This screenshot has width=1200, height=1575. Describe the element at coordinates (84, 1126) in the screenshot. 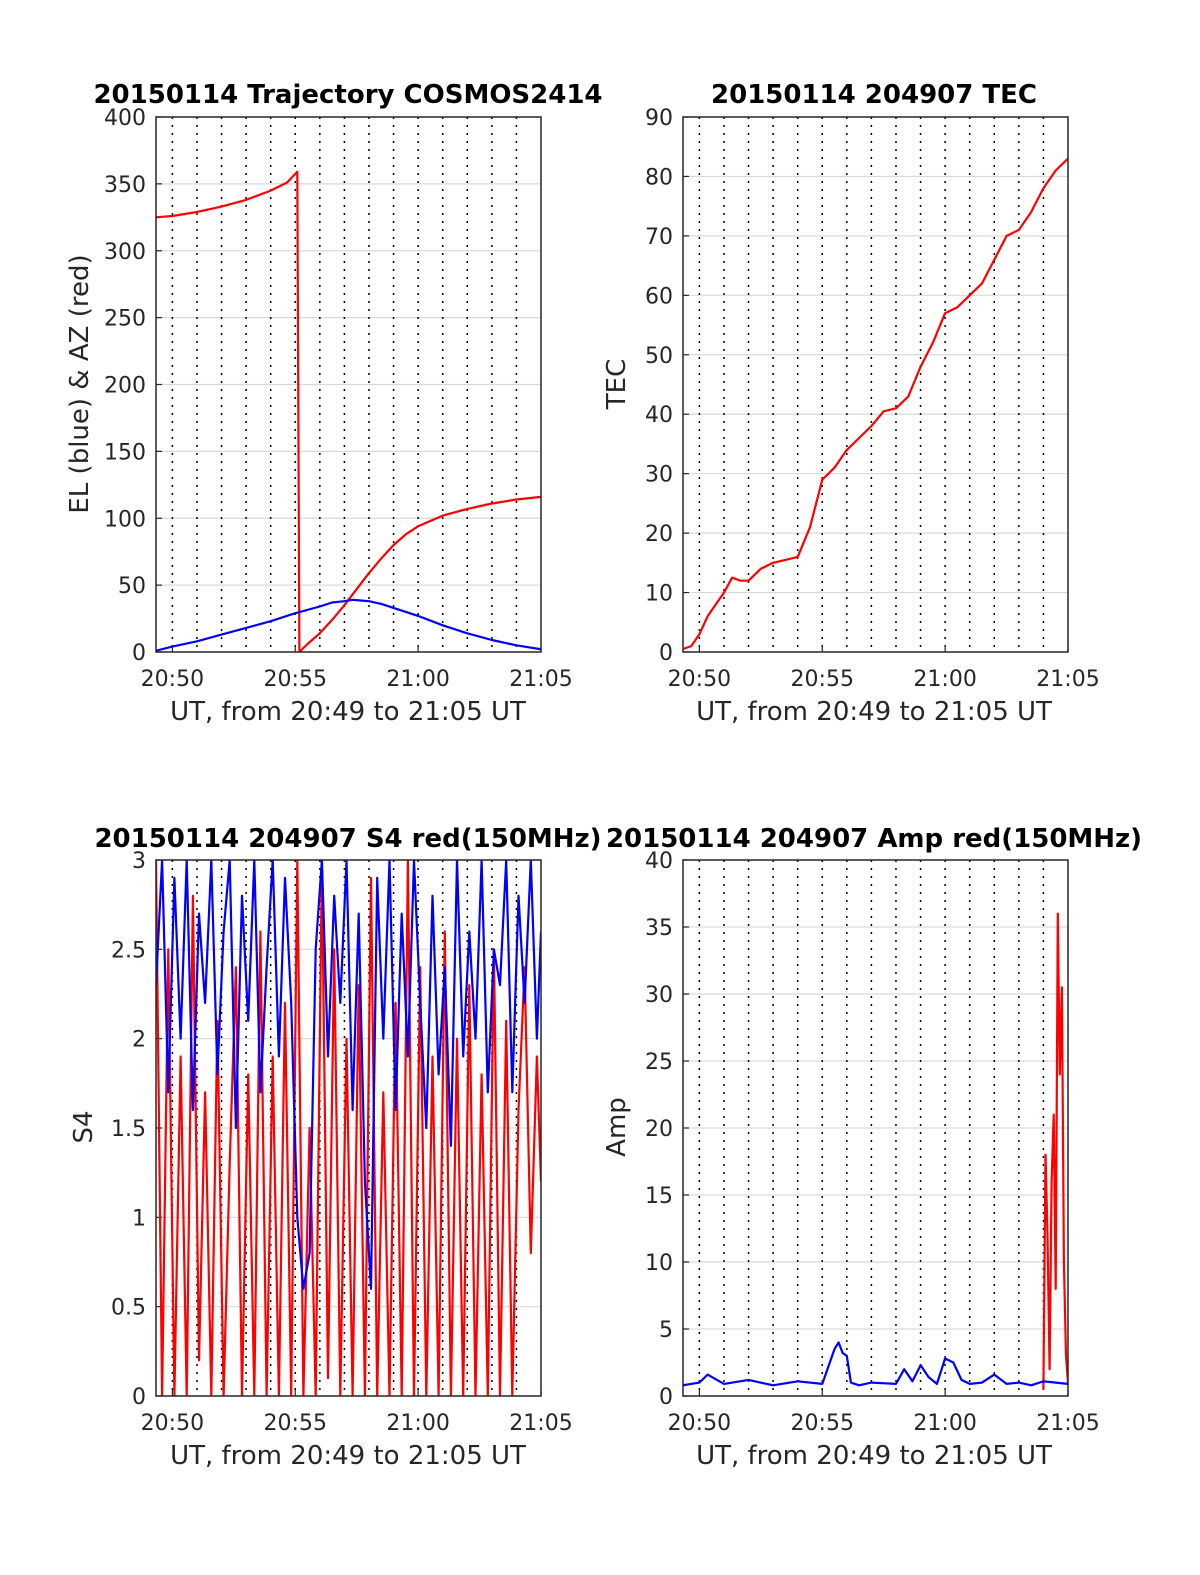

I see `y-axis-label: S4` at that location.